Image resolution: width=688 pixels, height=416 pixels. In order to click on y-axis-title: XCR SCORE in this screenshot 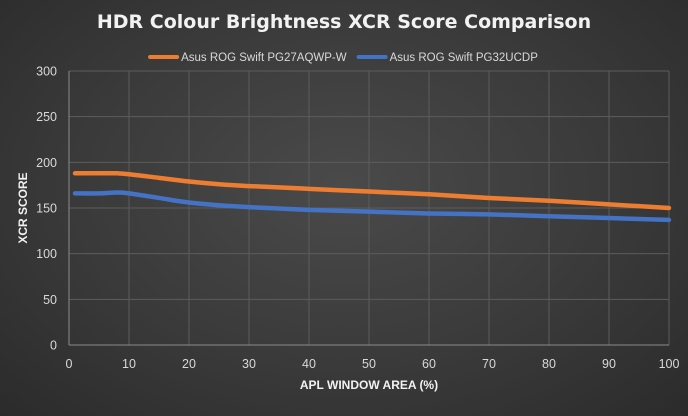, I will do `click(23, 207)`.